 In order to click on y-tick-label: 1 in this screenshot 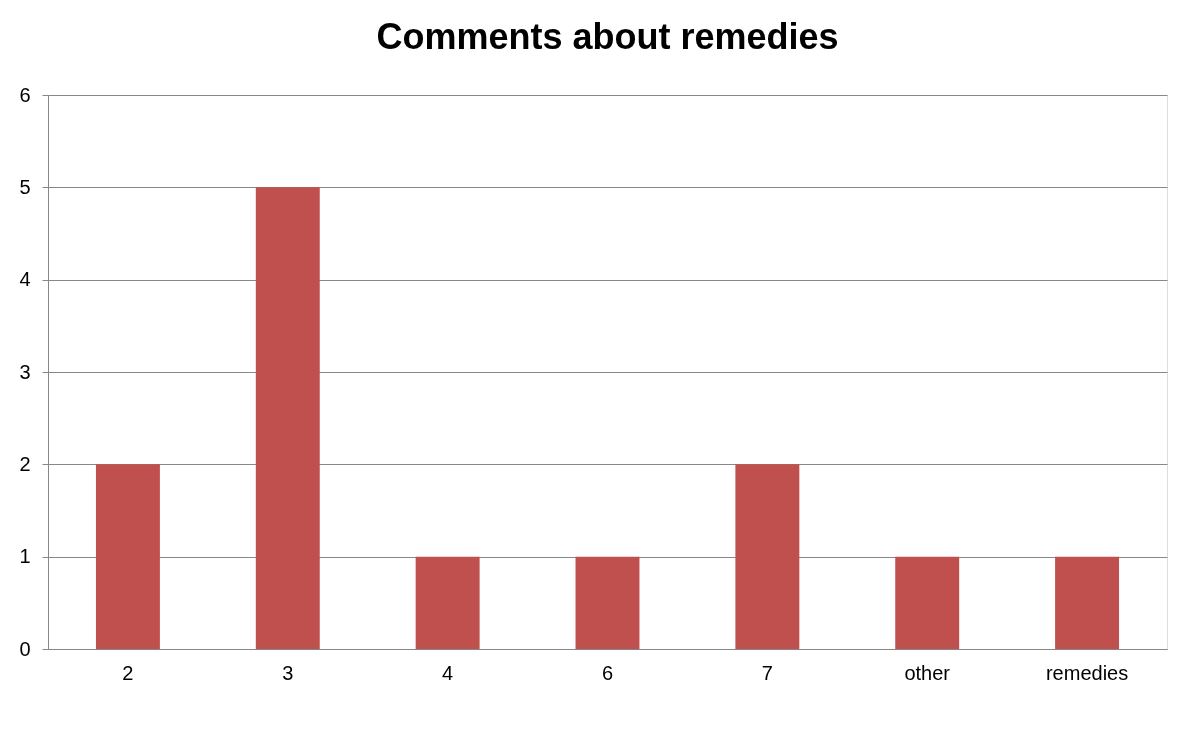, I will do `click(25, 556)`.